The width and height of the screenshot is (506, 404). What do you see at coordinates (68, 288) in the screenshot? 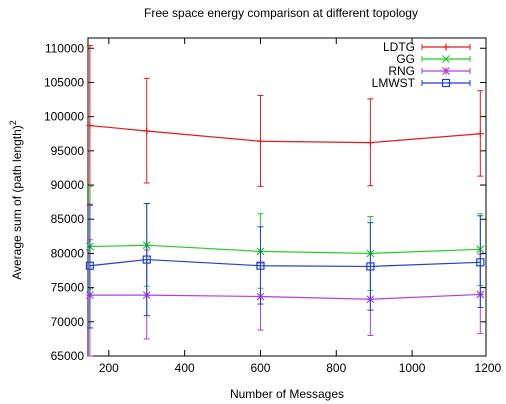
I see `y-tick-label: 75000` at bounding box center [68, 288].